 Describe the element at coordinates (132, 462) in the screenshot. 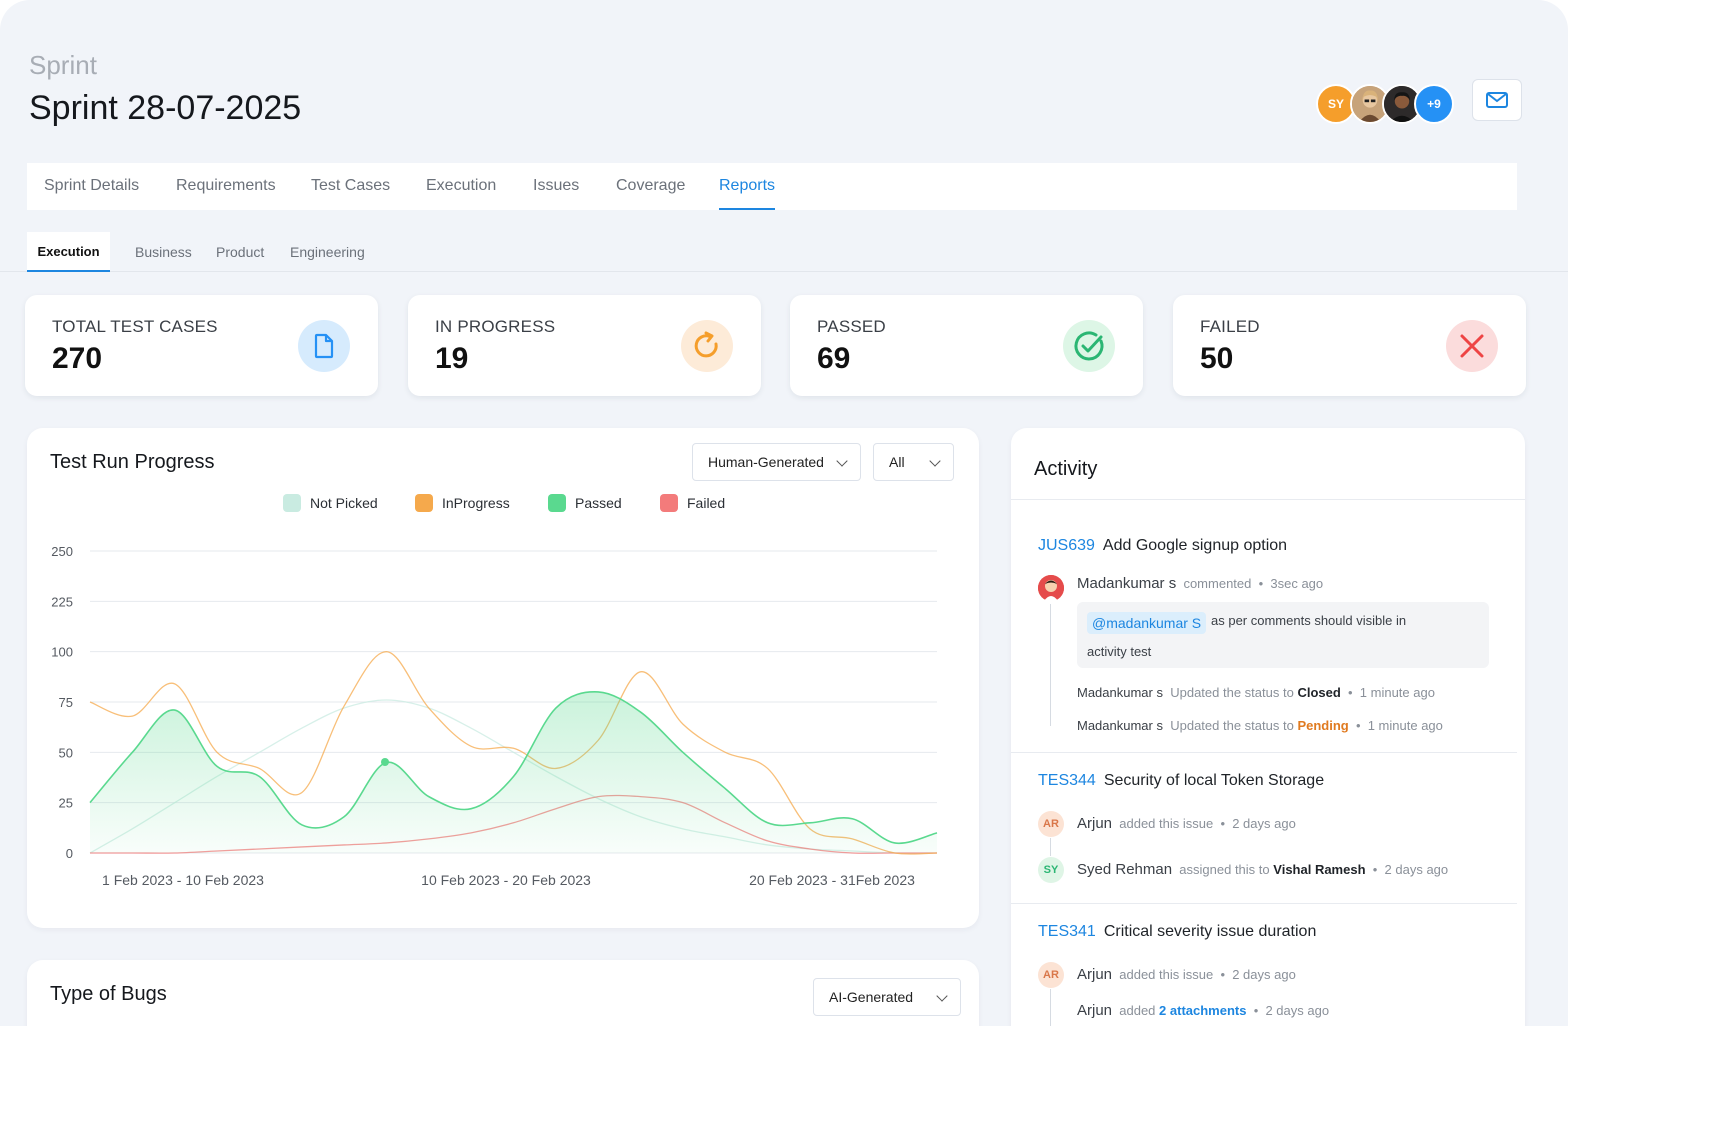

I see `progress-card-title: Test Run Progress` at that location.